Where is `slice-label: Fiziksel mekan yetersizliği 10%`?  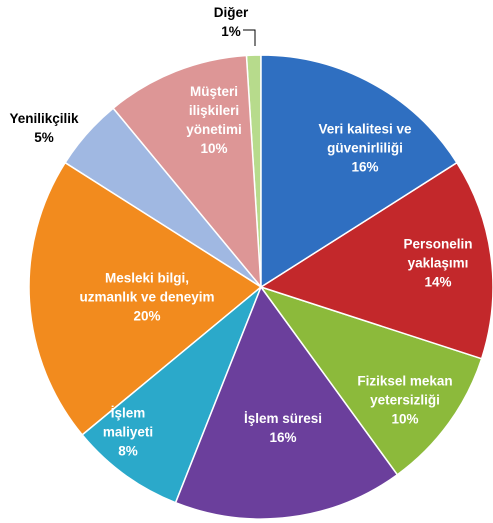
slice-label: Fiziksel mekan yetersizliği 10% is located at coordinates (405, 400).